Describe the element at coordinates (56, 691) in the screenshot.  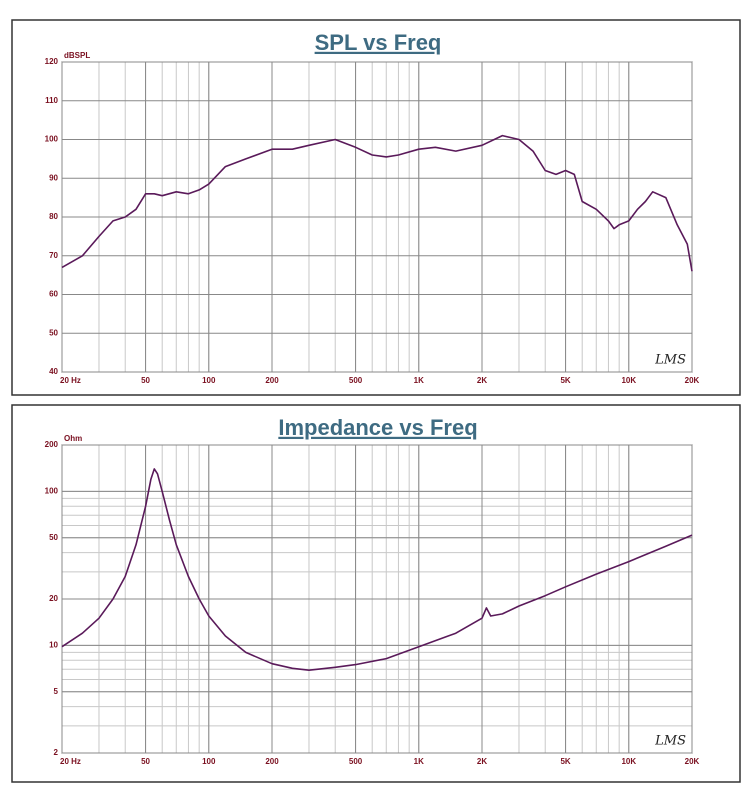
I see `y-tick-label: 5` at that location.